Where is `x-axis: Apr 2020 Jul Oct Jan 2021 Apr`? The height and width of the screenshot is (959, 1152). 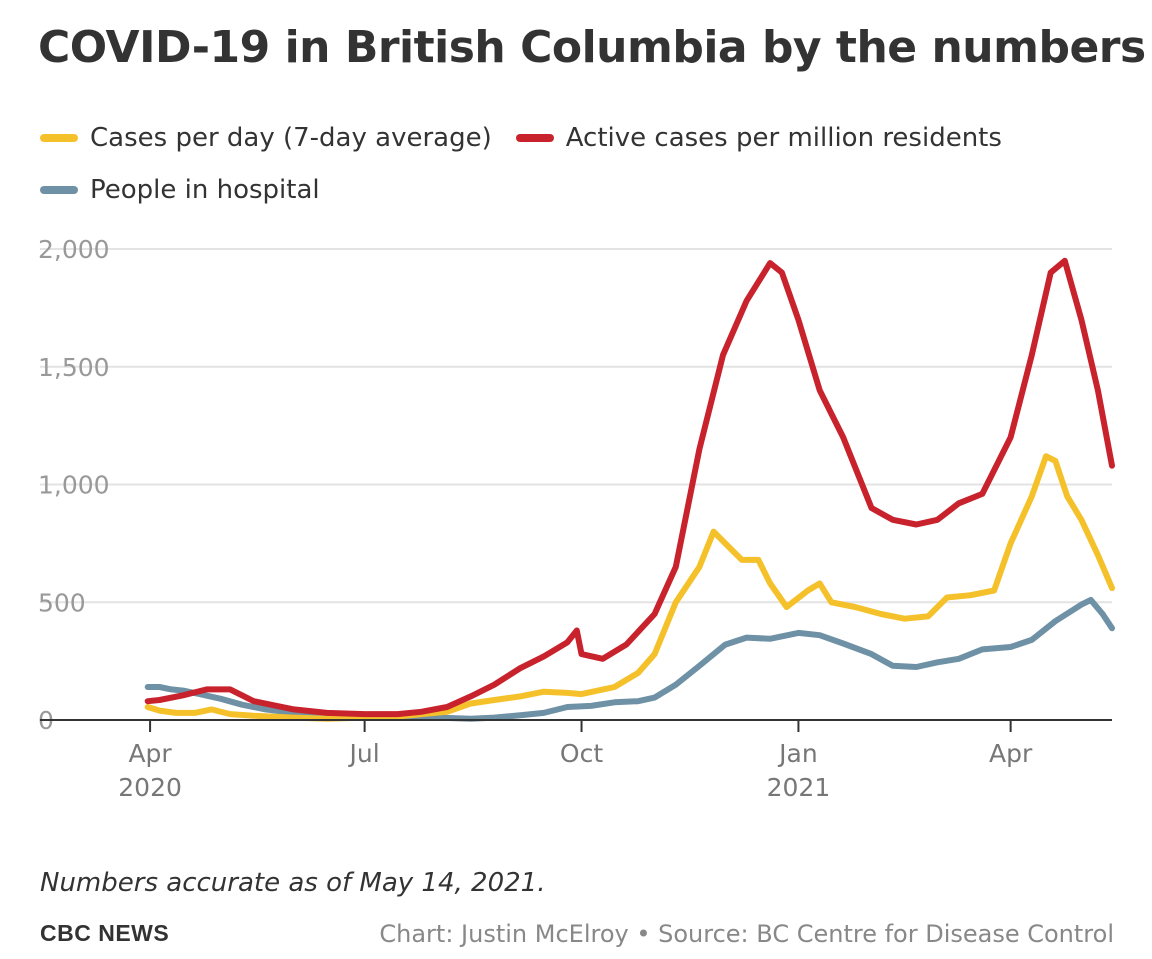
x-axis: Apr 2020 Jul Oct Jan 2021 Apr is located at coordinates (575, 761).